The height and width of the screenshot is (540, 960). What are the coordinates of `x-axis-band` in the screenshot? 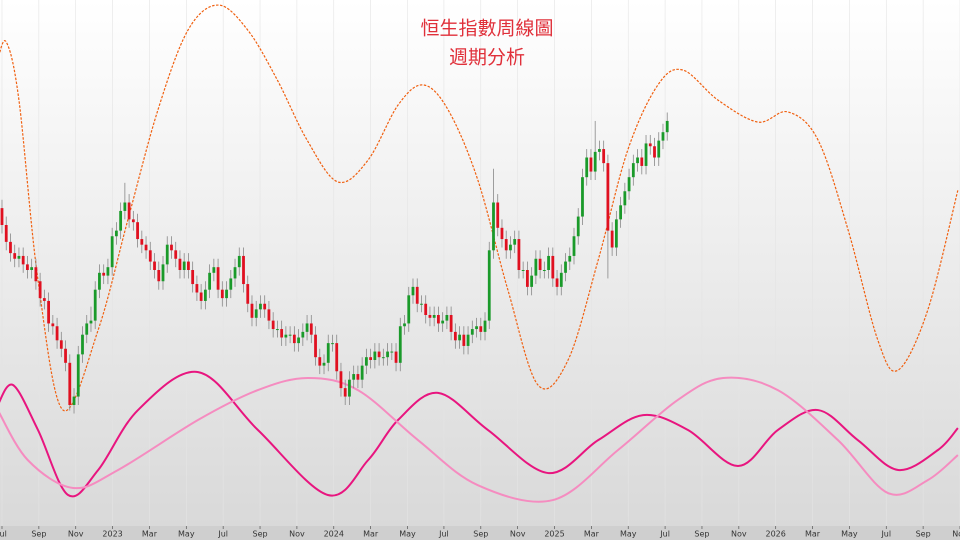 It's located at (480, 533).